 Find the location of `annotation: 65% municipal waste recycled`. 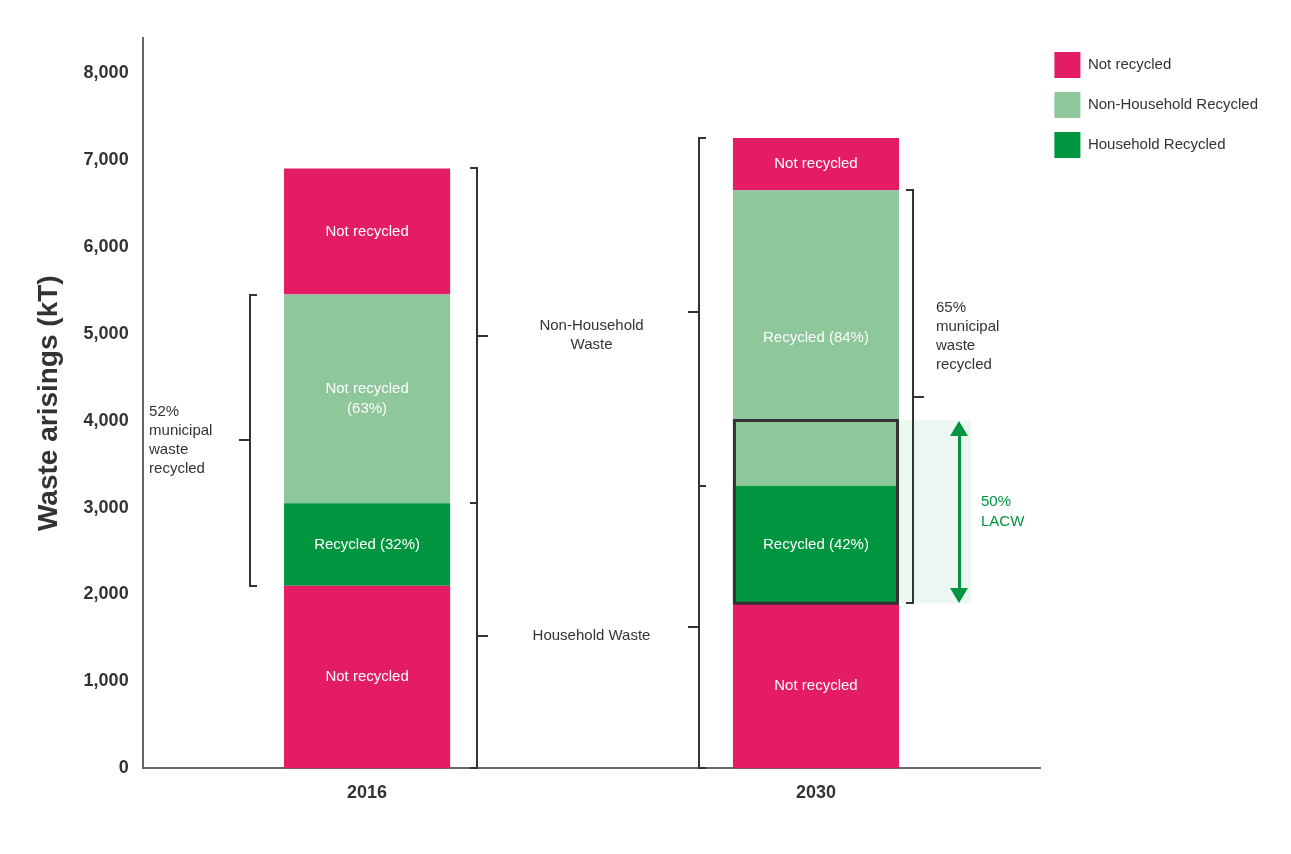

annotation: 65% municipal waste recycled is located at coordinates (967, 335).